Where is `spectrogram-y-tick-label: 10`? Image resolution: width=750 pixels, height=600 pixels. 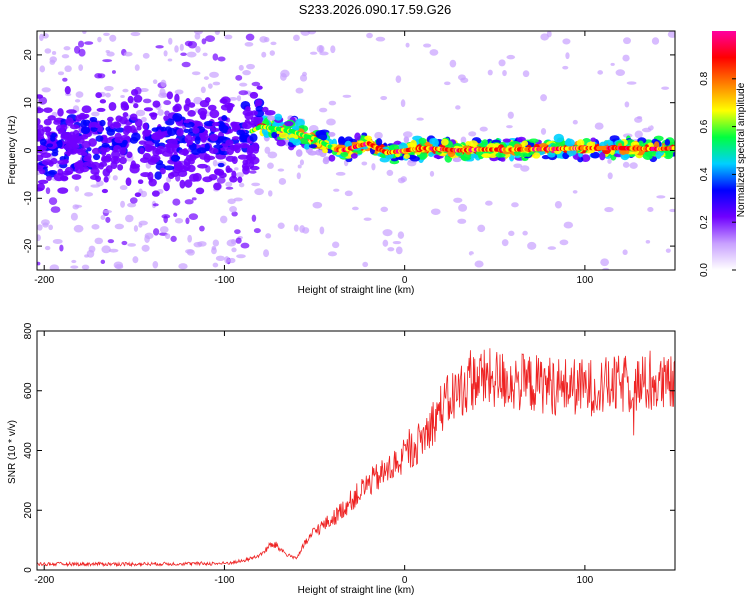
spectrogram-y-tick-label: 10 is located at coordinates (28, 103).